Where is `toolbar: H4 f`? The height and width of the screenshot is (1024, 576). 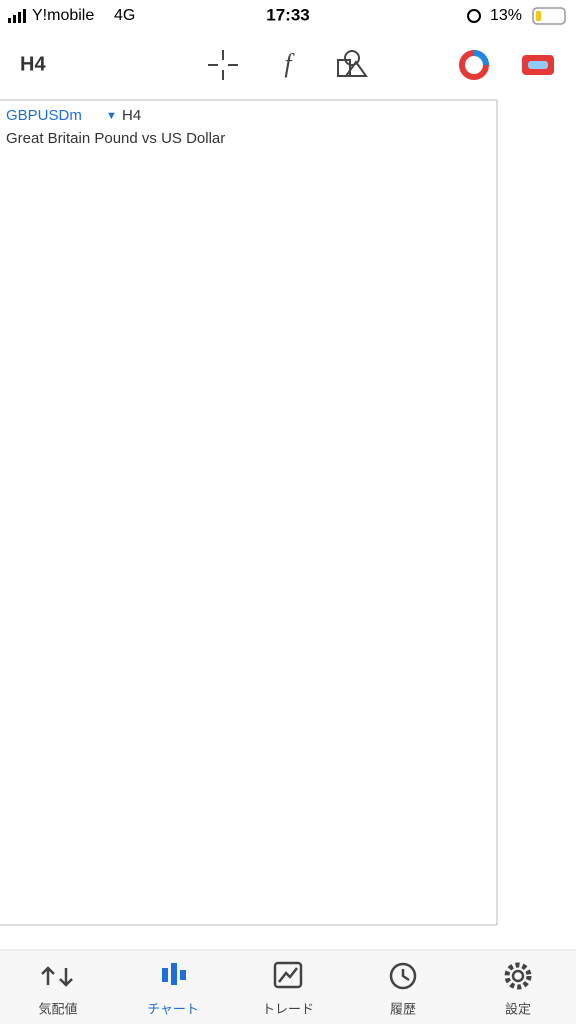 toolbar: H4 f is located at coordinates (287, 64).